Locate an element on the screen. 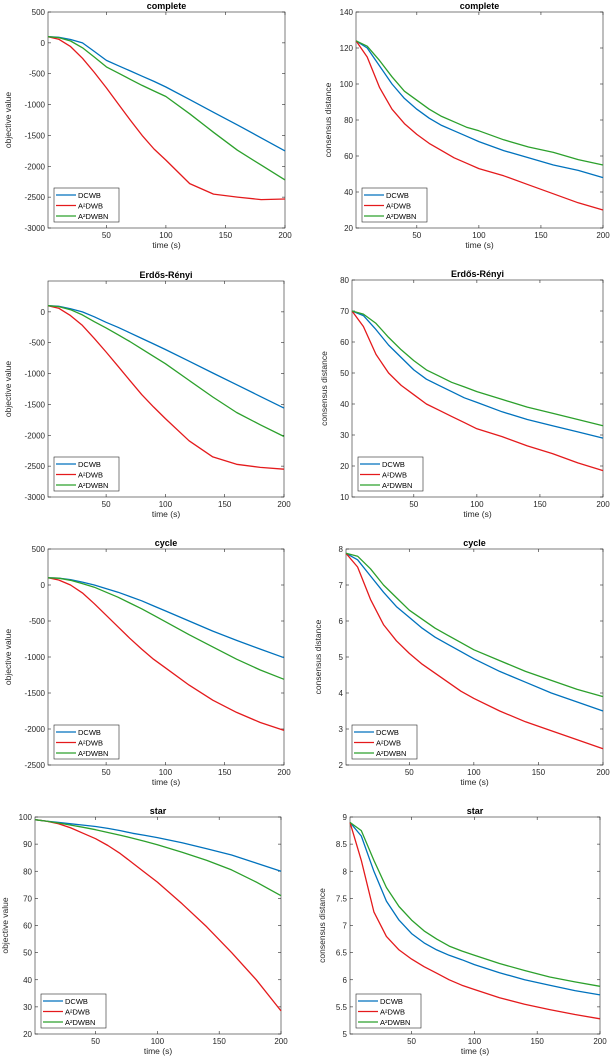 Image resolution: width=610 pixels, height=1058 pixels. y-tick-label: -3000 is located at coordinates (35, 228).